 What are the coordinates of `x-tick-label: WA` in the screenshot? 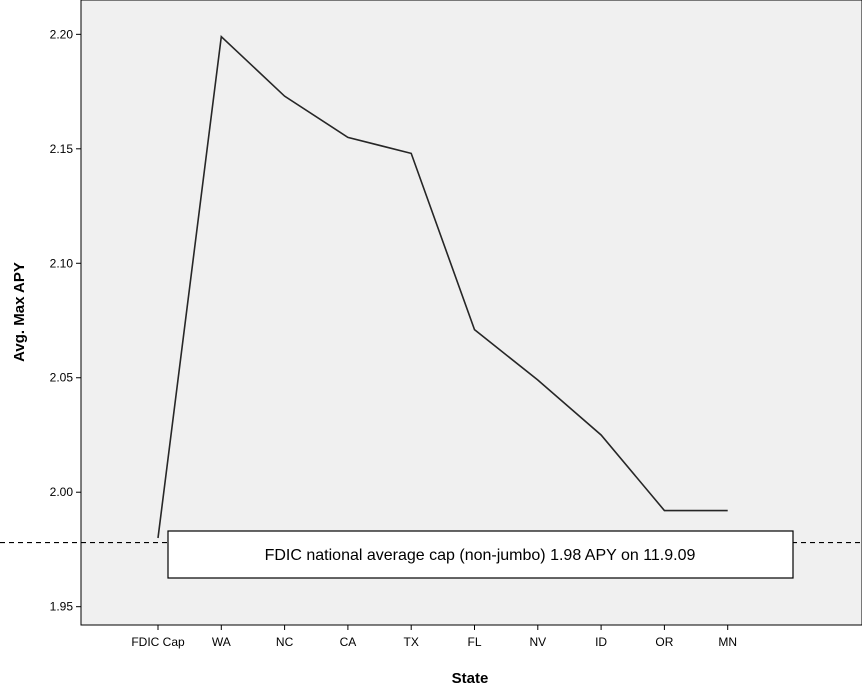 It's located at (221, 642).